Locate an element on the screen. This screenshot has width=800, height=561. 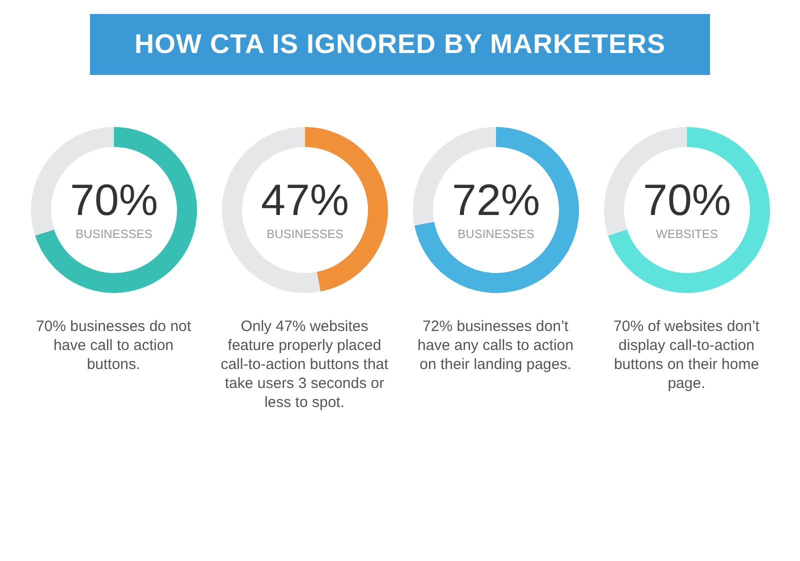
data-label: 47% is located at coordinates (304, 200).